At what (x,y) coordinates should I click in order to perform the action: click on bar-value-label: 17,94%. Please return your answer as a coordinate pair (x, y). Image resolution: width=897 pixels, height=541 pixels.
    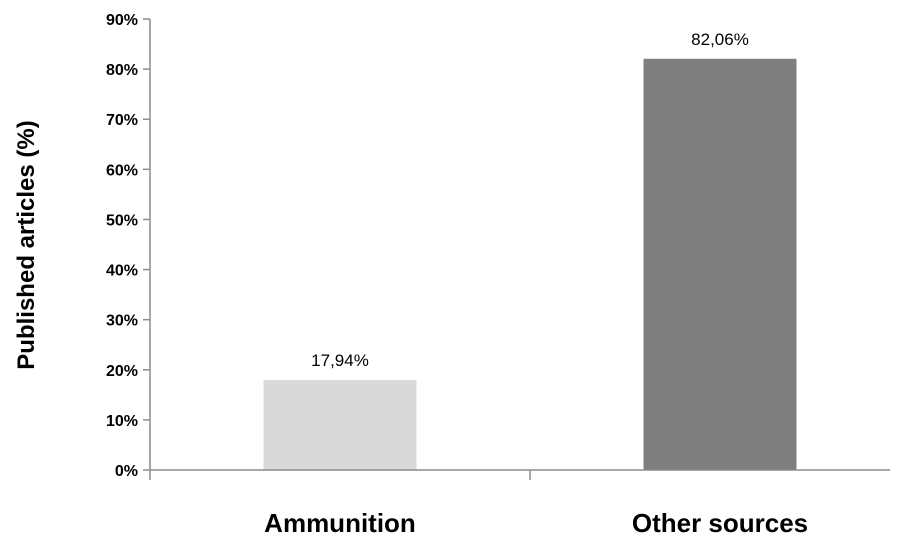
    Looking at the image, I should click on (340, 360).